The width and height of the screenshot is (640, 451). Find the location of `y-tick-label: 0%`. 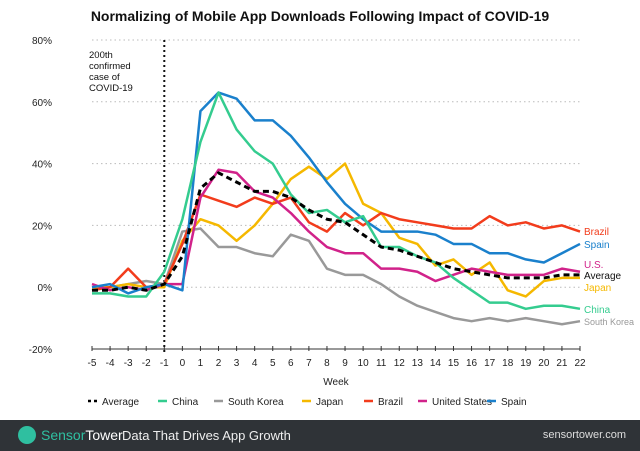

y-tick-label: 0% is located at coordinates (45, 288).